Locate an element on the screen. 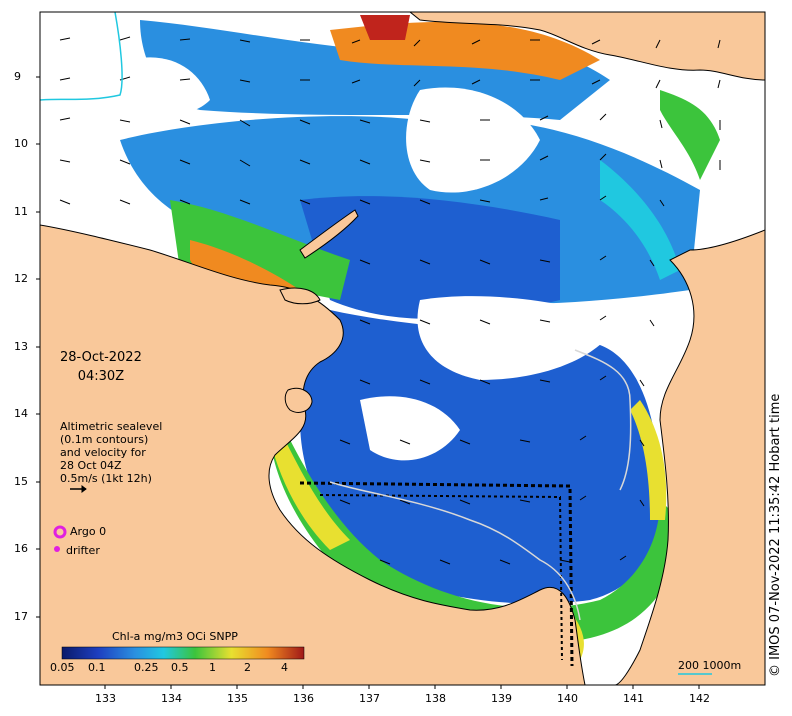 This screenshot has height=716, width=792. colorbar is located at coordinates (183, 653).